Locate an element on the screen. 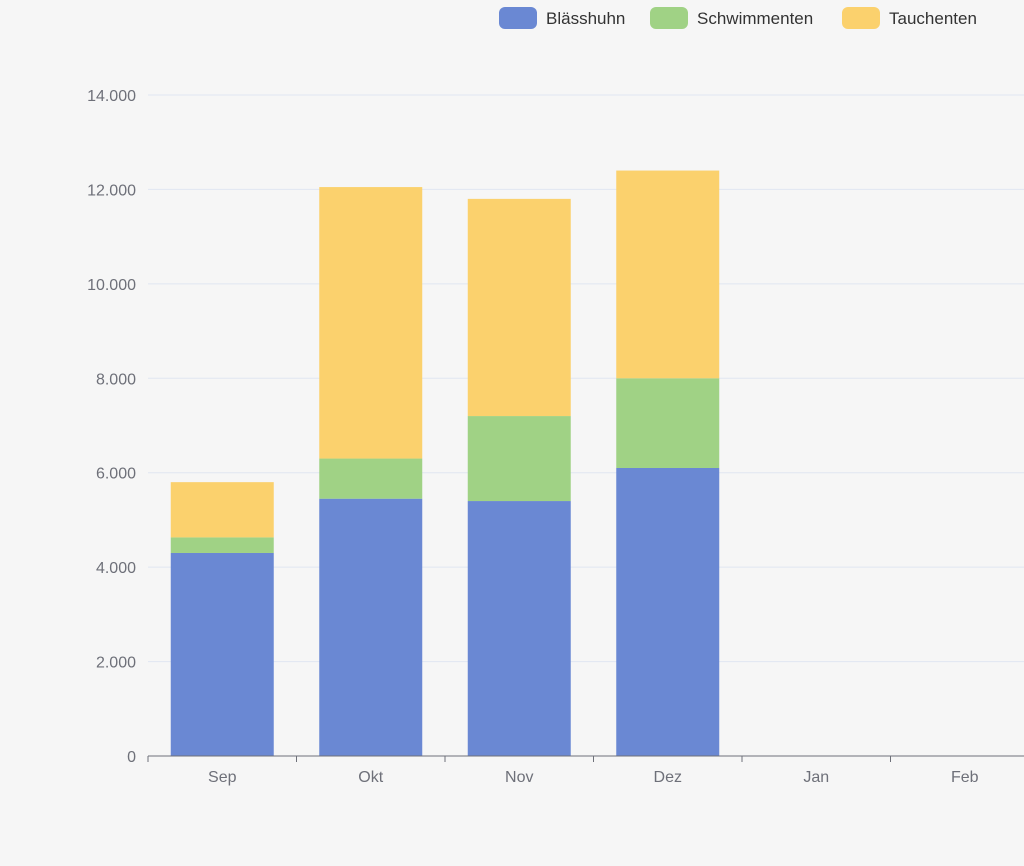  legend: Blässhuhn Schwimmenten Tauchenten is located at coordinates (738, 18).